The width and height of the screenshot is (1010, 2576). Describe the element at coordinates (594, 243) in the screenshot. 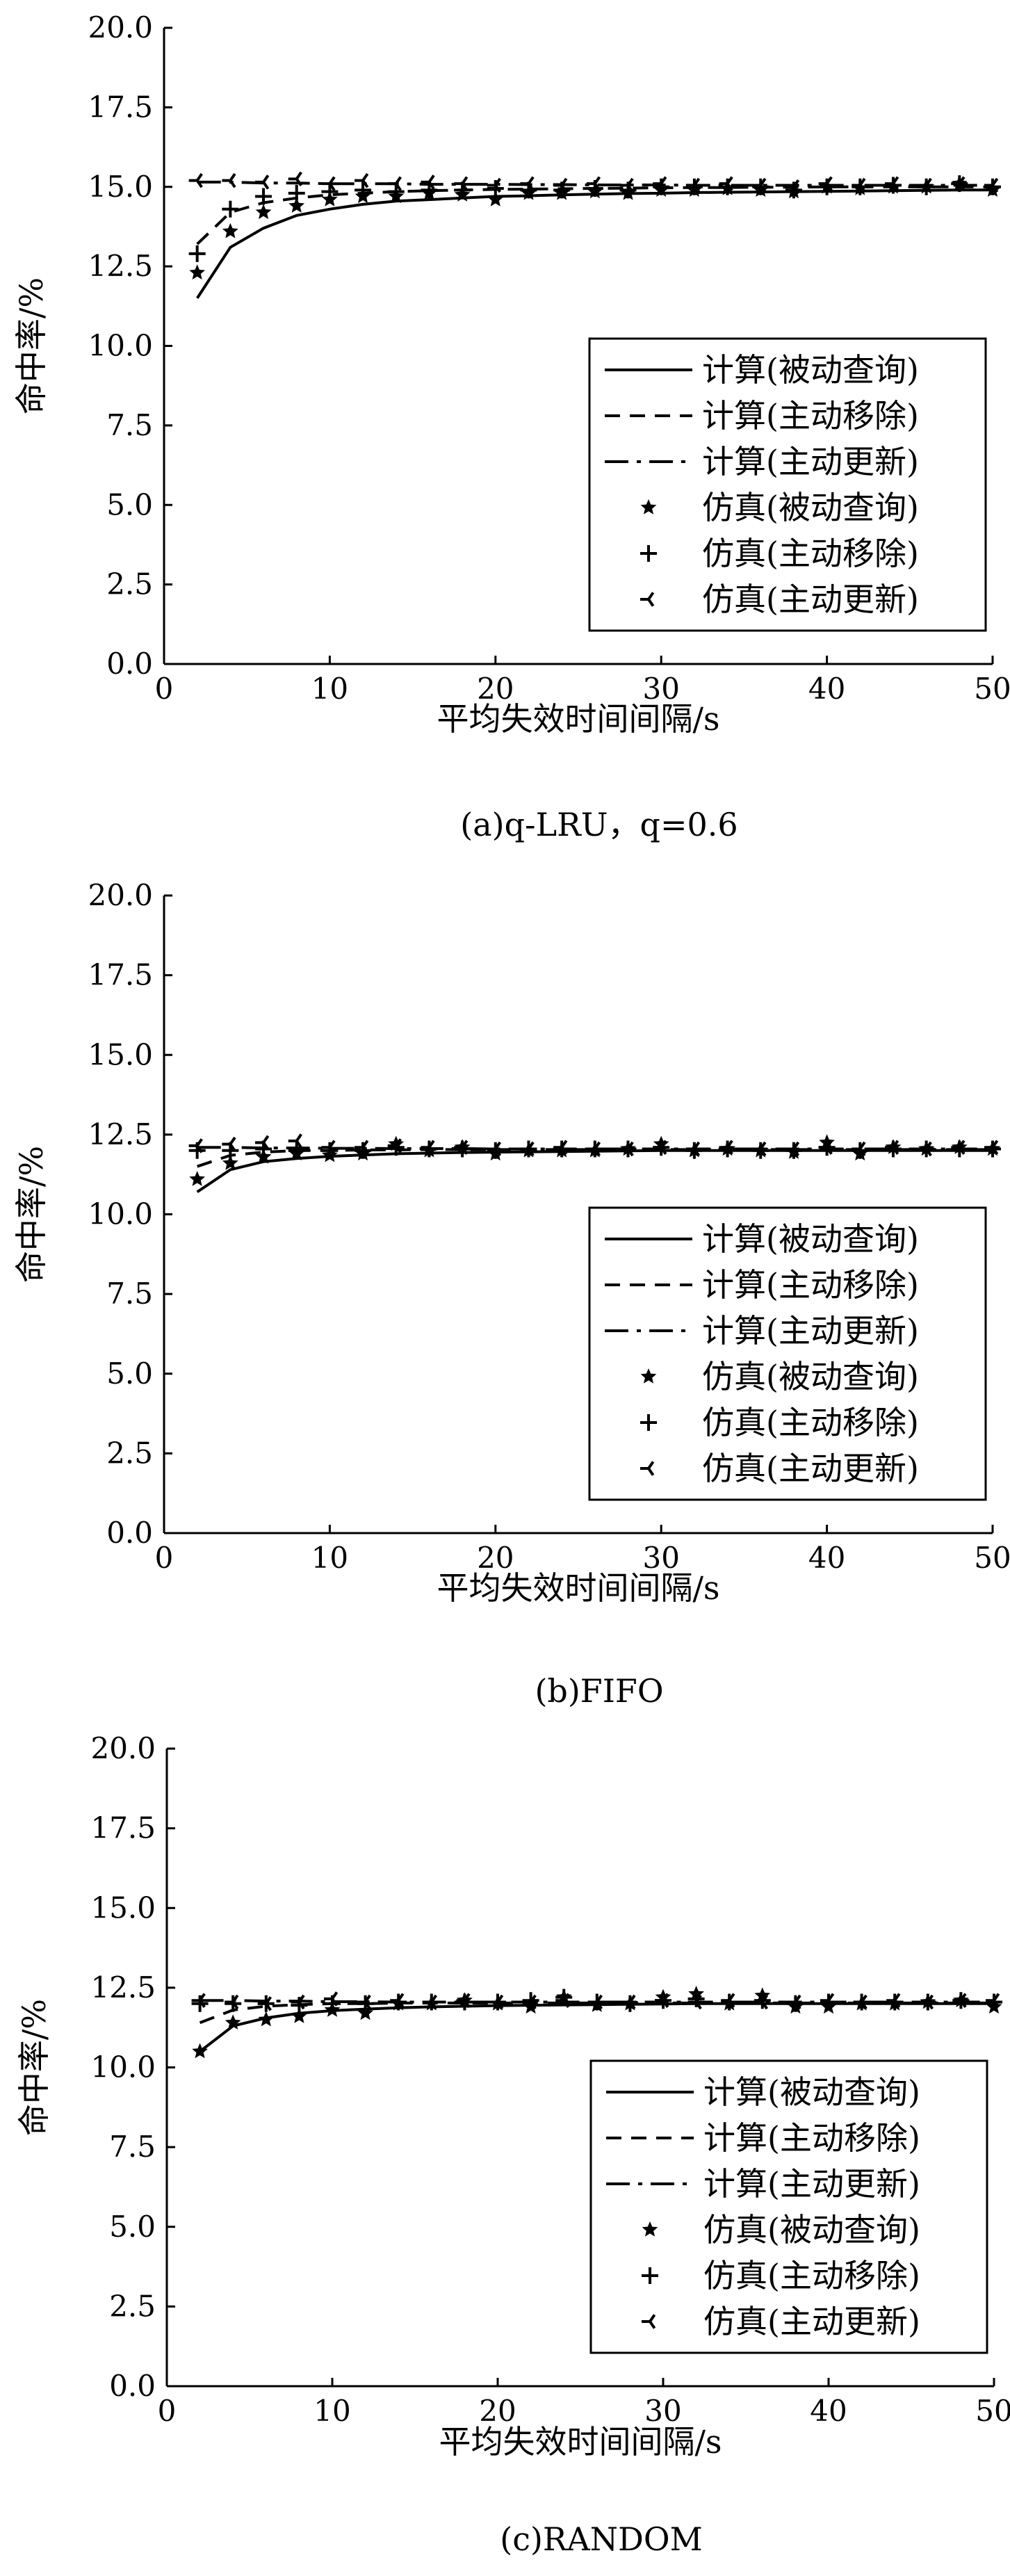

I see `series-line` at that location.